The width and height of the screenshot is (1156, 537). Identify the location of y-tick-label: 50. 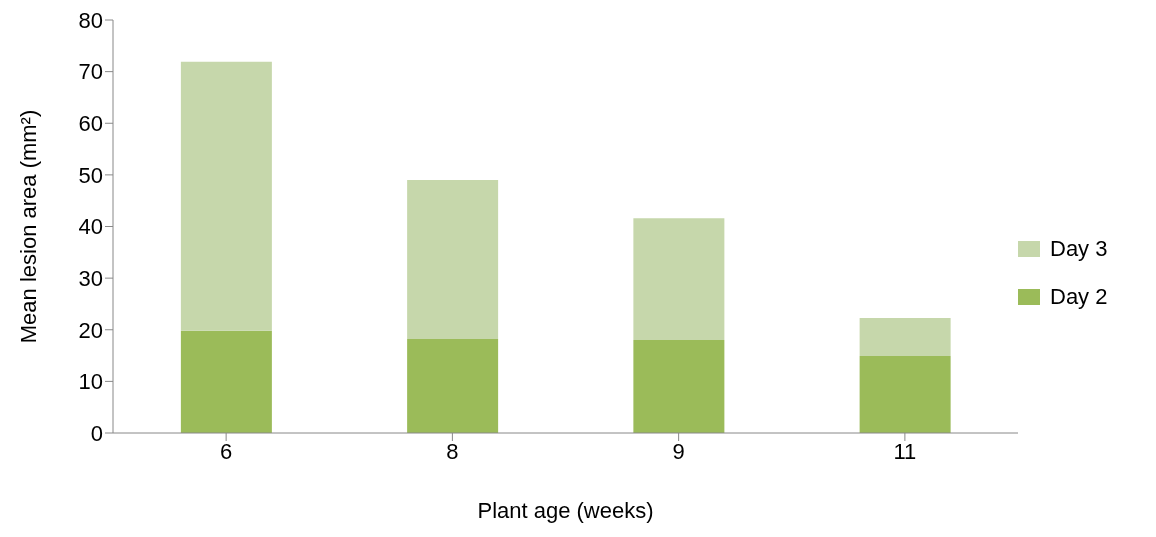
(90, 175).